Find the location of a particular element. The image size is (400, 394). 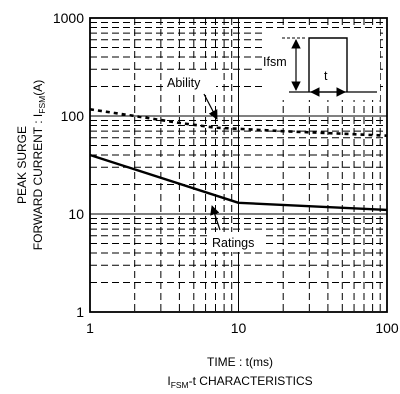

ratings-label-bg is located at coordinates (237, 242).